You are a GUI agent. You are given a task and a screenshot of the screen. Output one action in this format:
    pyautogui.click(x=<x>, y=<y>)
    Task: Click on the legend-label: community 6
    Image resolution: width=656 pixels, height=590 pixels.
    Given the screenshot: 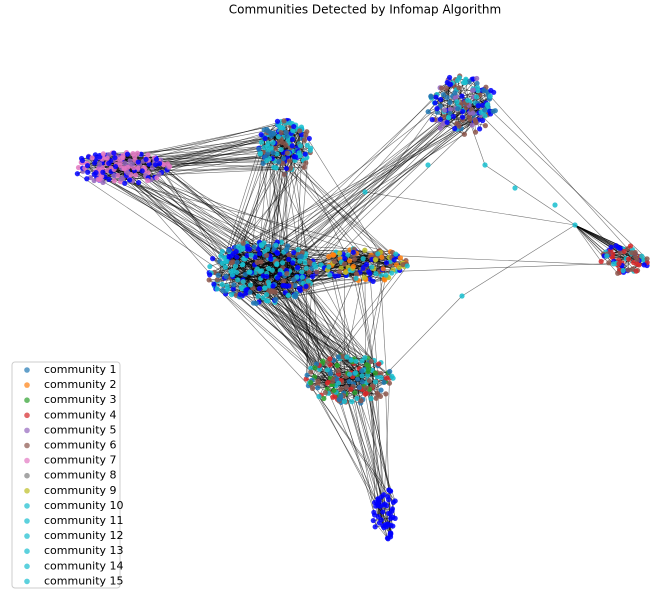 What is the action you would take?
    pyautogui.click(x=80, y=445)
    